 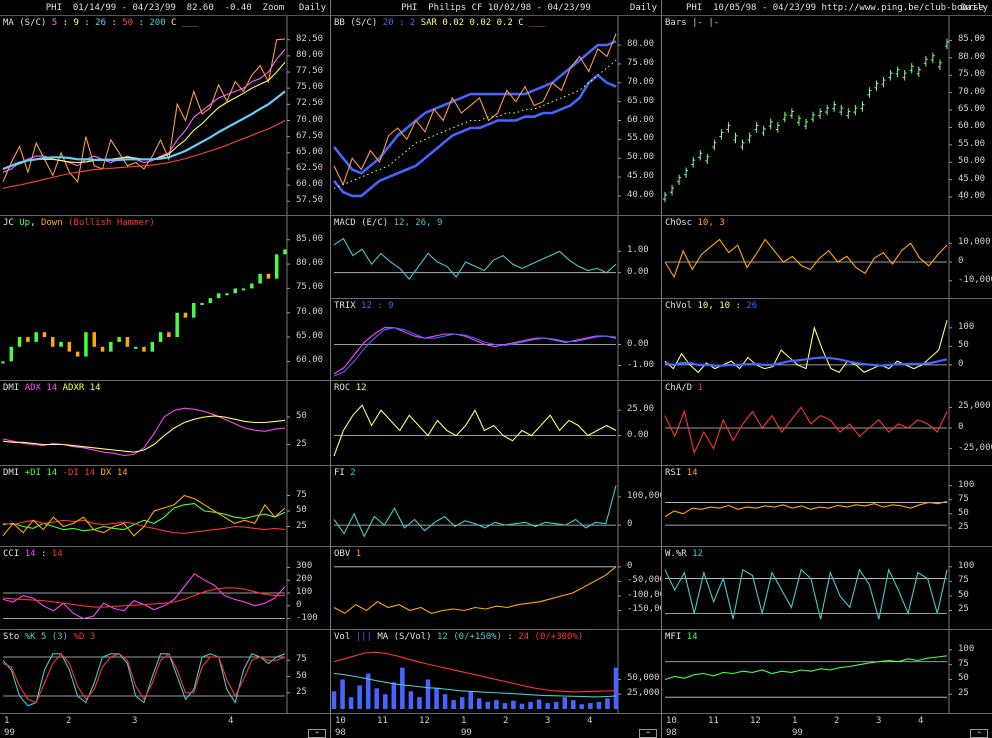 I want to click on label-part: %K 5 (3), so click(x=46, y=637).